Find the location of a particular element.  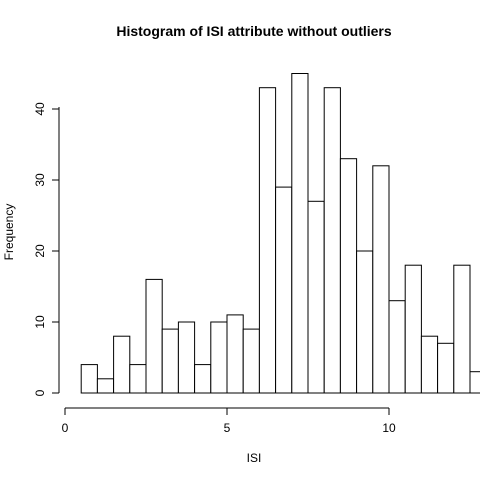

x-ticks-group: 05101520 is located at coordinates (229, 421).